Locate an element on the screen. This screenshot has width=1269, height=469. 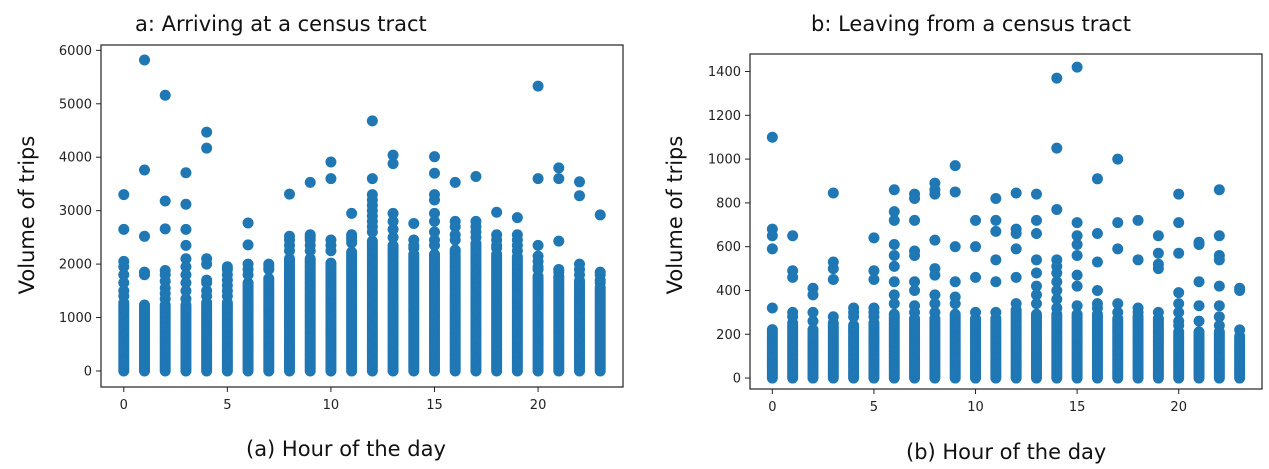
chart-a-xtick-label: 10 is located at coordinates (331, 405).